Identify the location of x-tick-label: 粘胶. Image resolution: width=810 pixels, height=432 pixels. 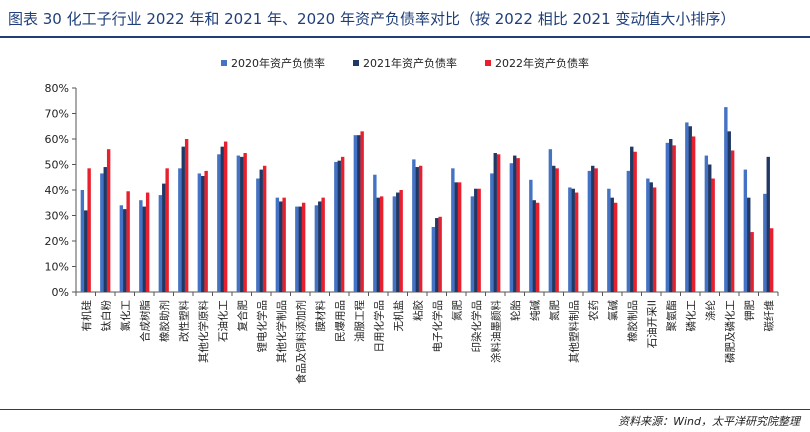
(417, 310).